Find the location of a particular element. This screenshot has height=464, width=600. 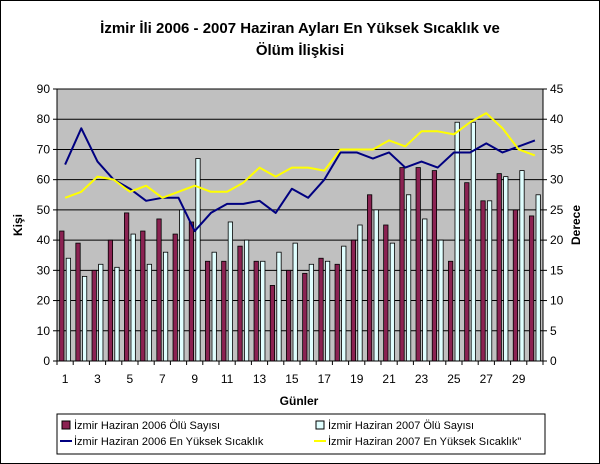

y-axis-right-label: Derece is located at coordinates (576, 225).